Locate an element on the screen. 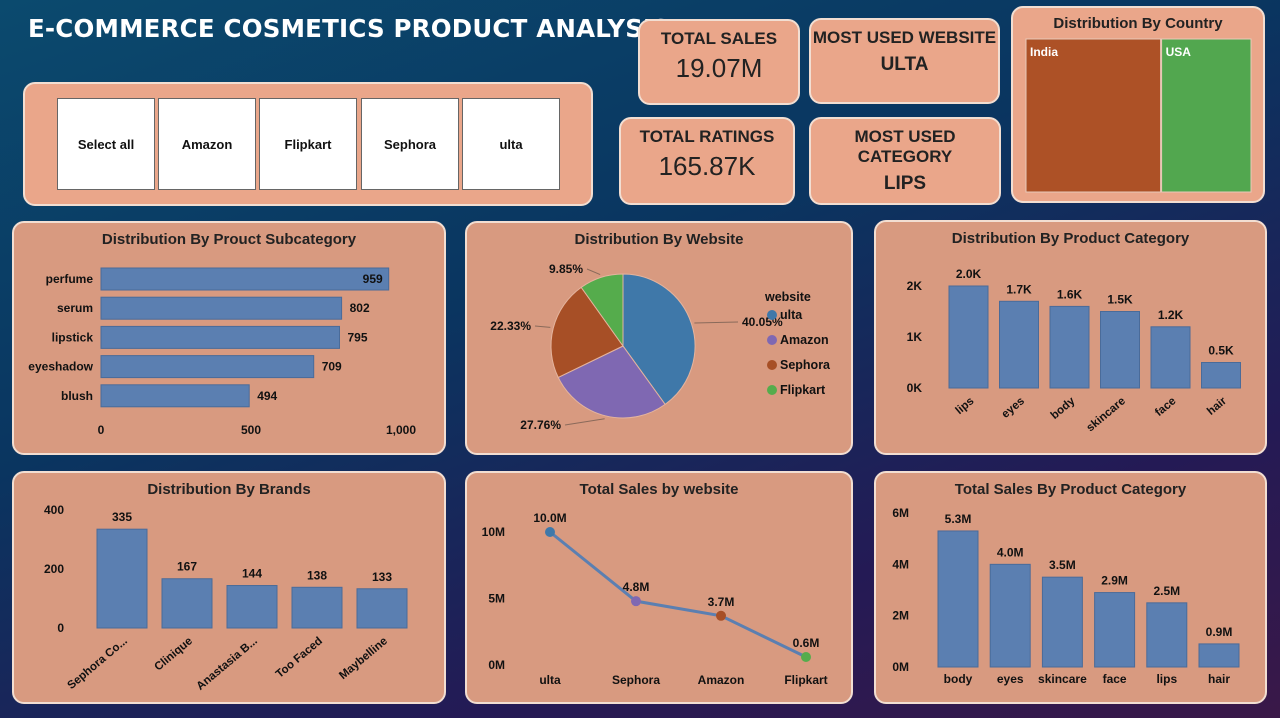 The height and width of the screenshot is (718, 1280). data-label: 10.0M is located at coordinates (549, 518).